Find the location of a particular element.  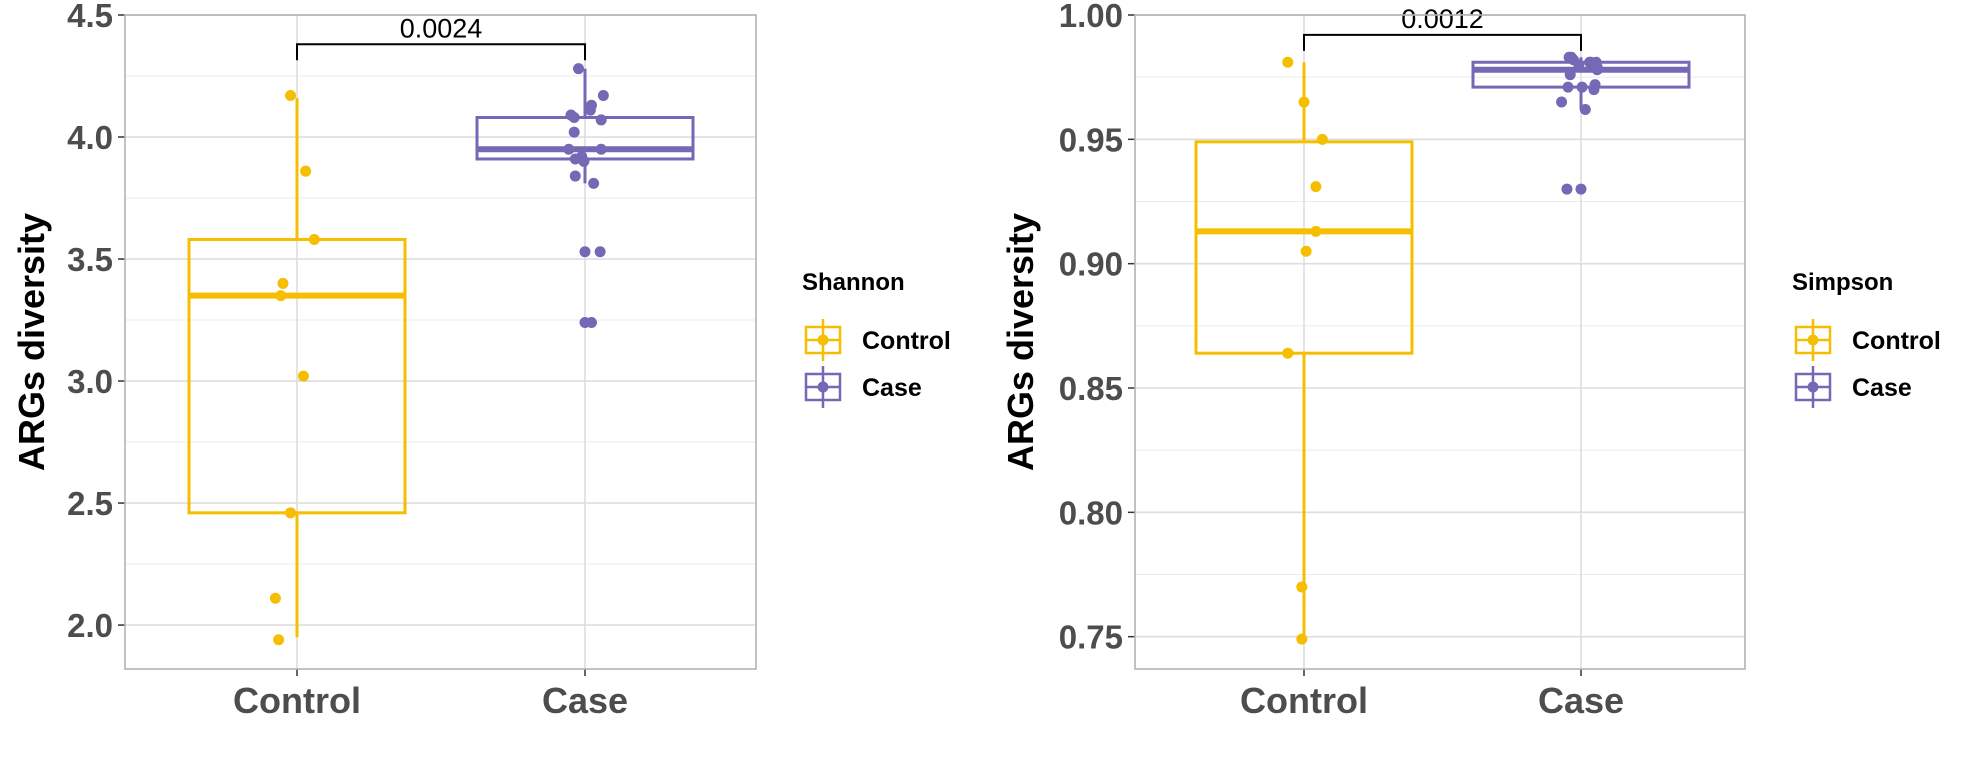

legend-title: Shannon is located at coordinates (853, 282).